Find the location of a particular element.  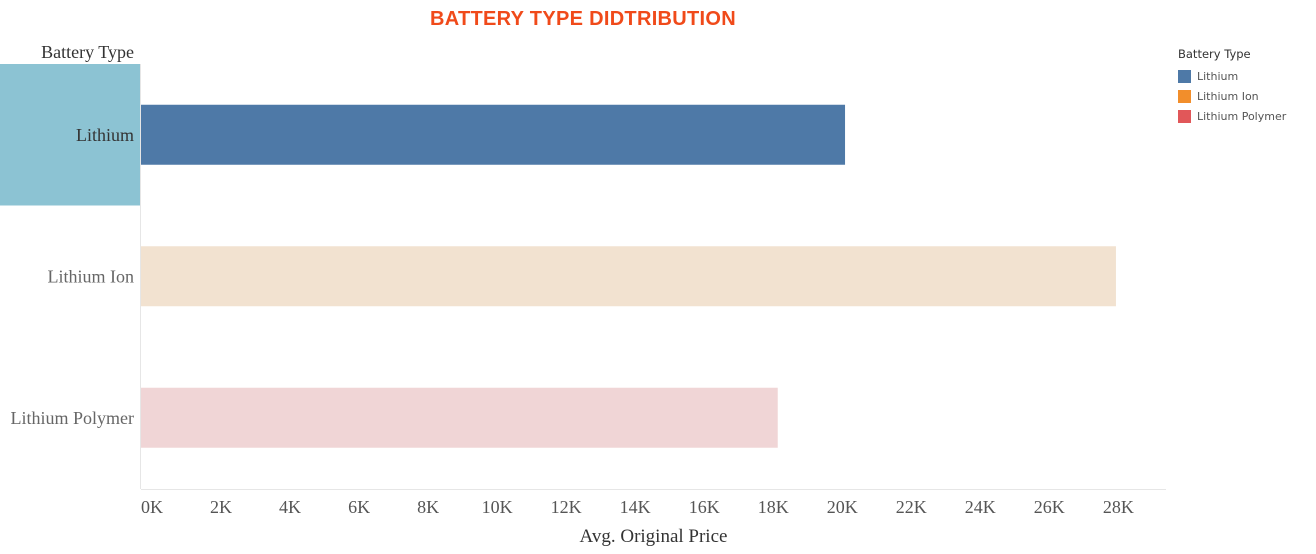

bar-lithium-polymer is located at coordinates (459, 417).